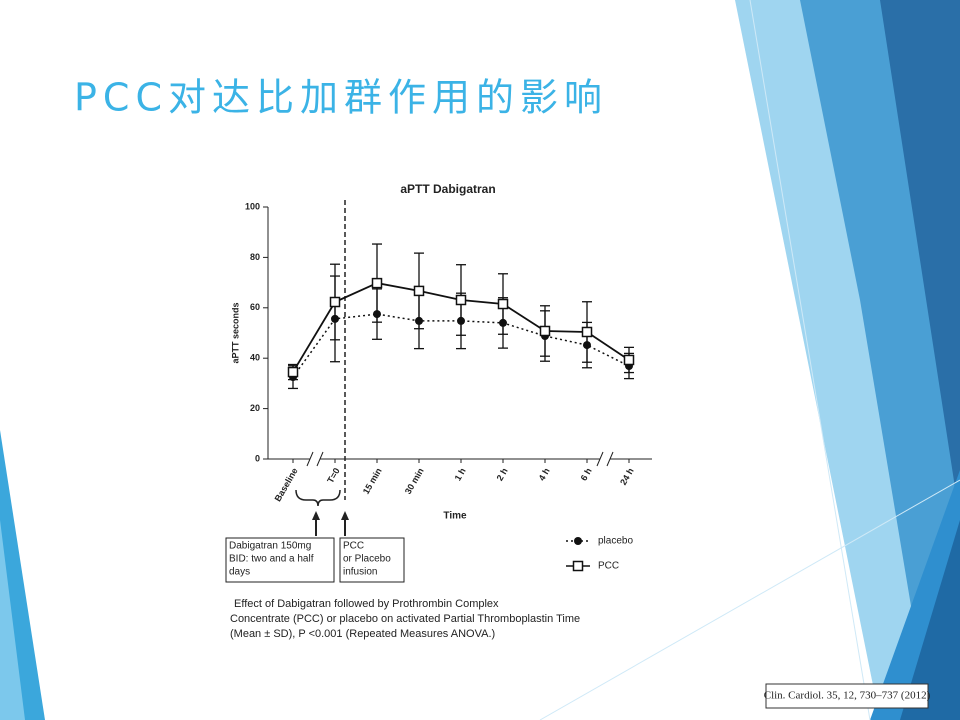  What do you see at coordinates (252, 206) in the screenshot?
I see `y-tick-label: 100` at bounding box center [252, 206].